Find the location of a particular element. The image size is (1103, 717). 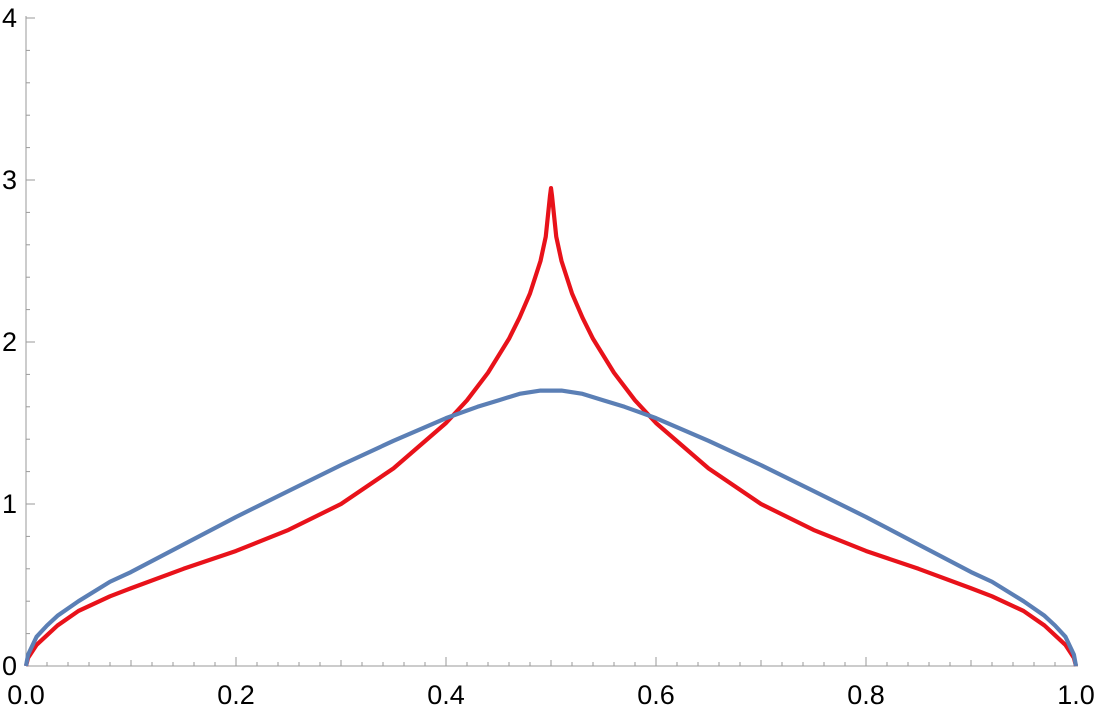

x-tick-label: 0.6 is located at coordinates (656, 695).